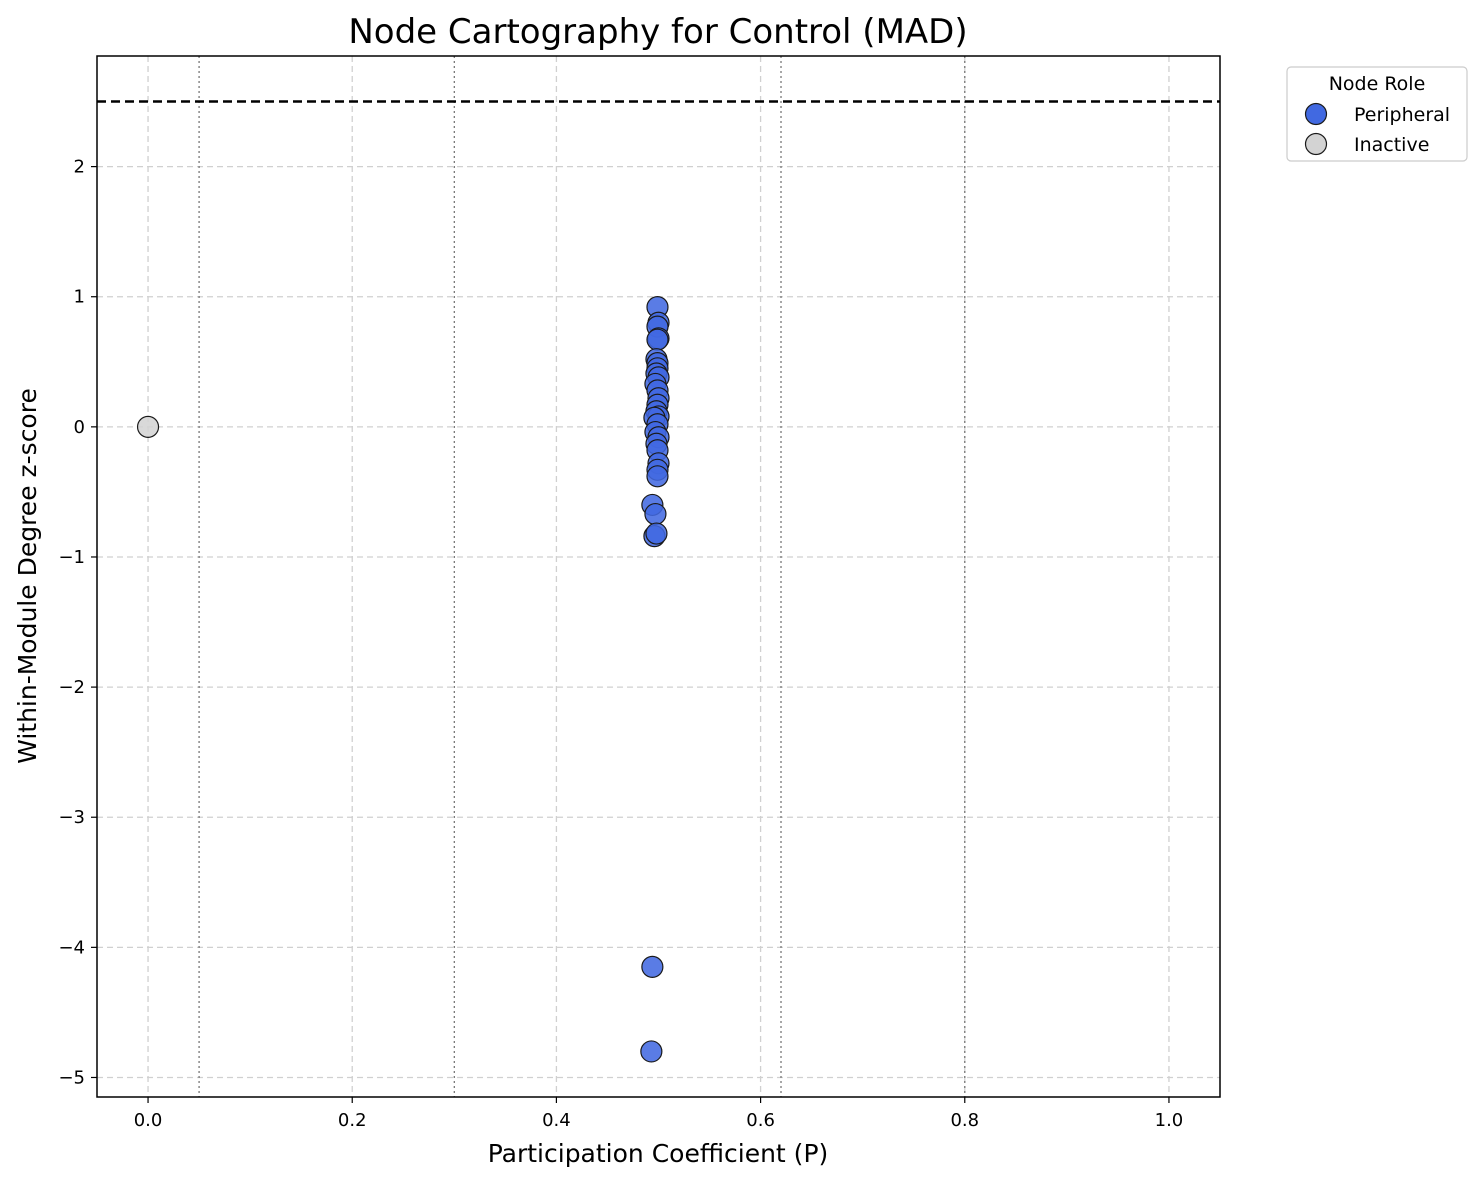 This screenshot has height=1187, width=1482. What do you see at coordinates (71, 557) in the screenshot?
I see `y-tick-label: −1` at bounding box center [71, 557].